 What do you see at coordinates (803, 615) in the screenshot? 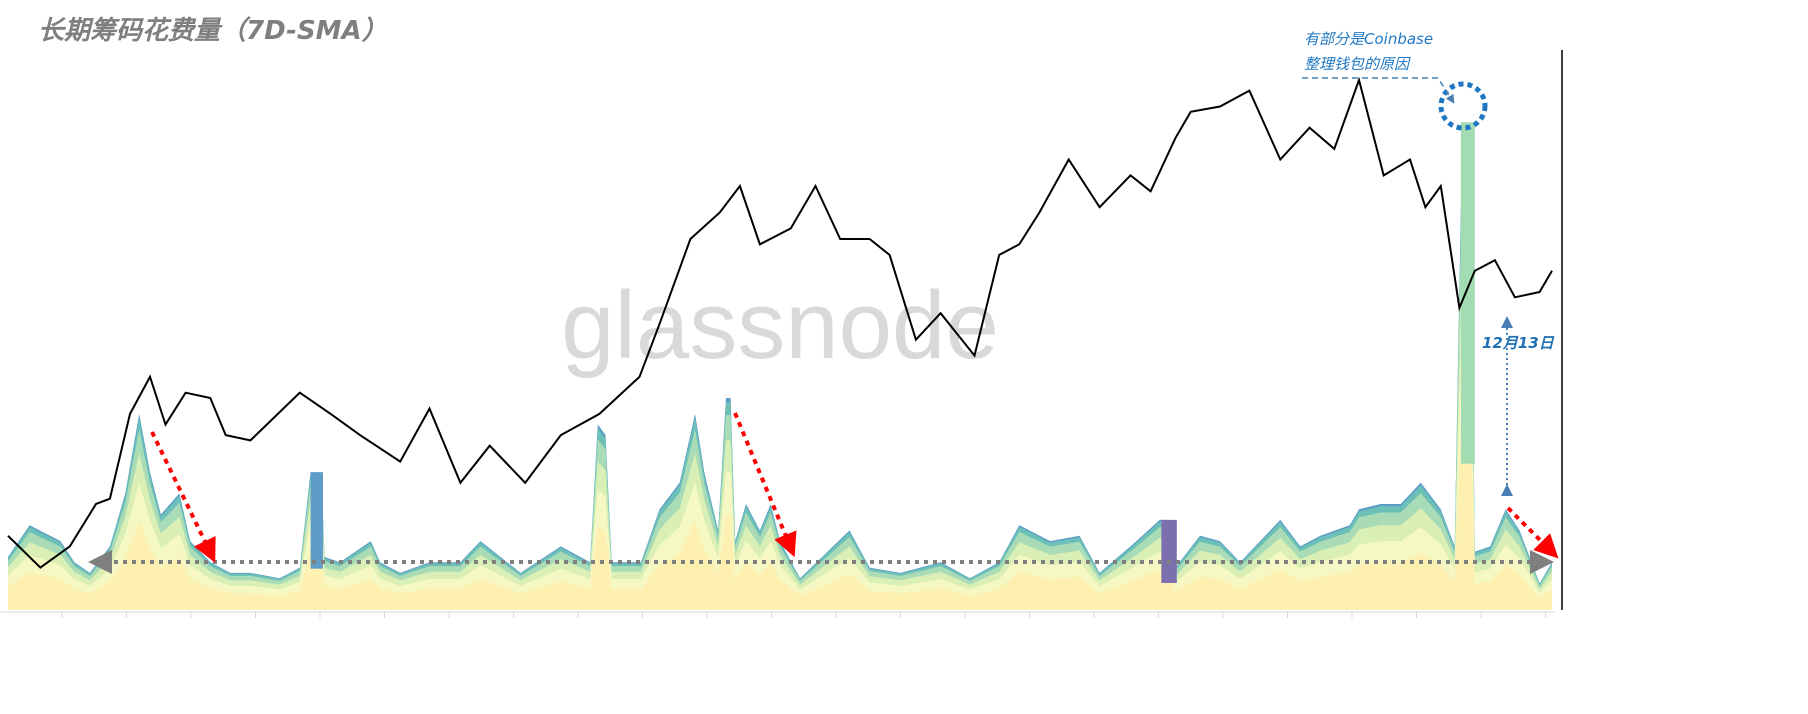
I see `x-axis-ticks` at bounding box center [803, 615].